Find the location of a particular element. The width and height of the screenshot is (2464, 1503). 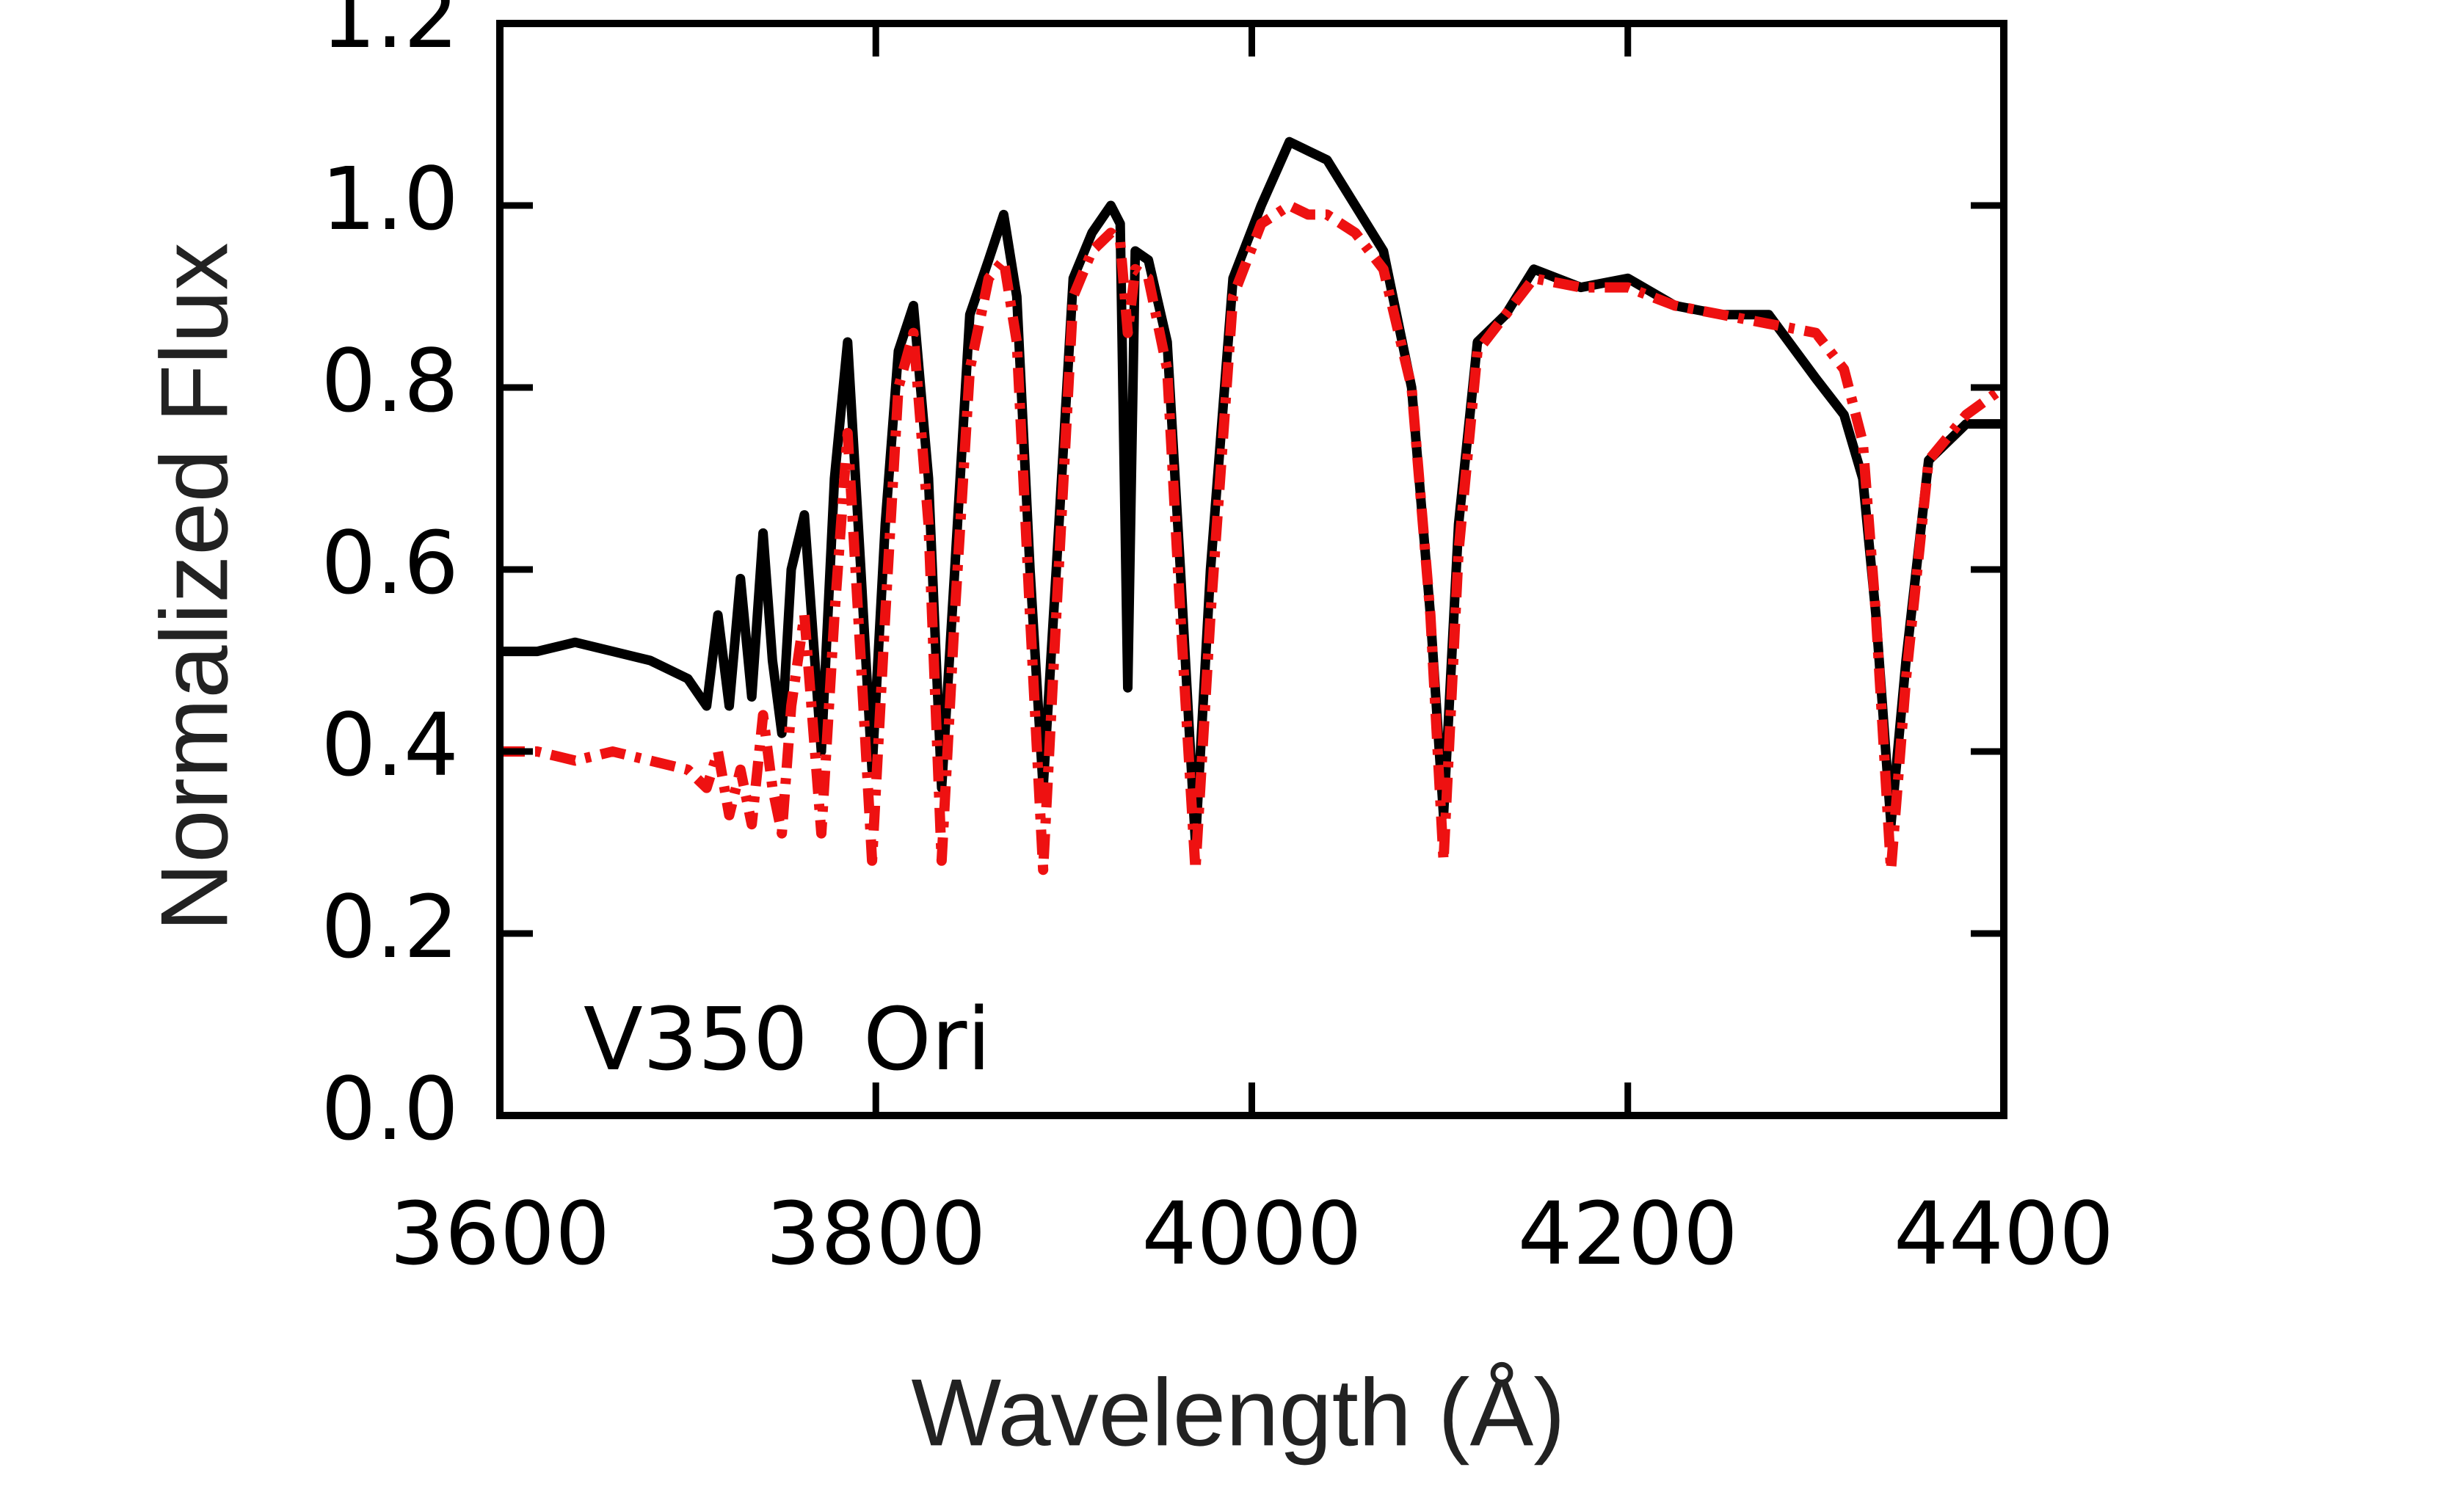

annotation: V350 Ori is located at coordinates (787, 1039).